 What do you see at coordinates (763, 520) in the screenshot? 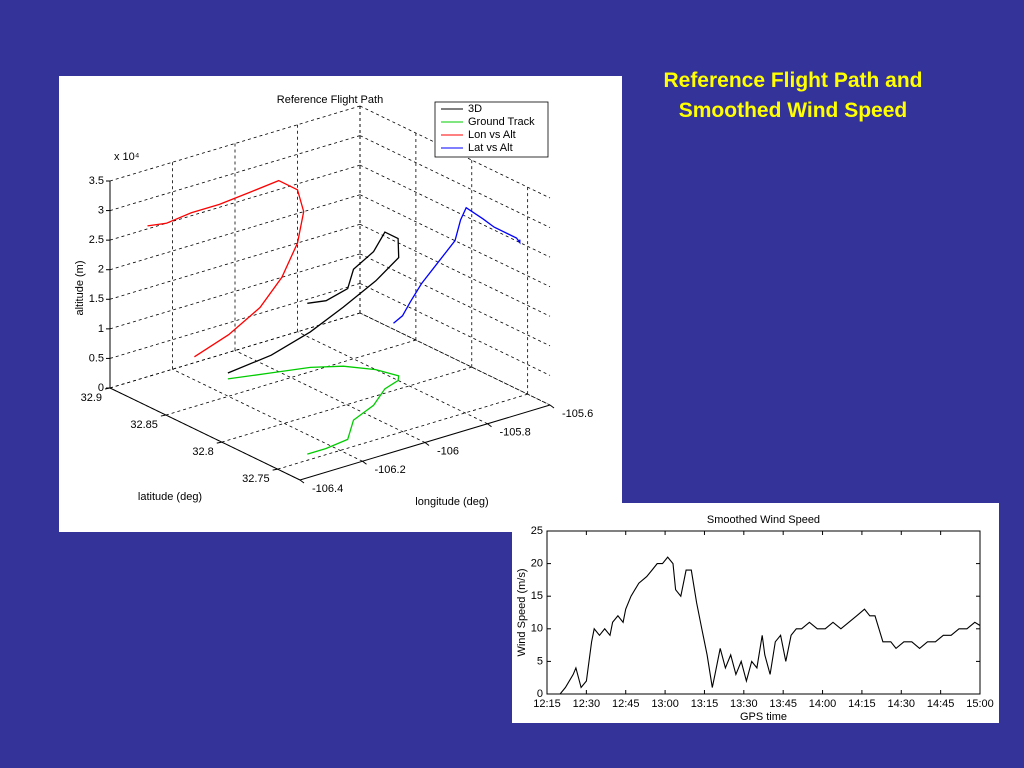
I see `chart-title: Smoothed Wind Speed` at bounding box center [763, 520].